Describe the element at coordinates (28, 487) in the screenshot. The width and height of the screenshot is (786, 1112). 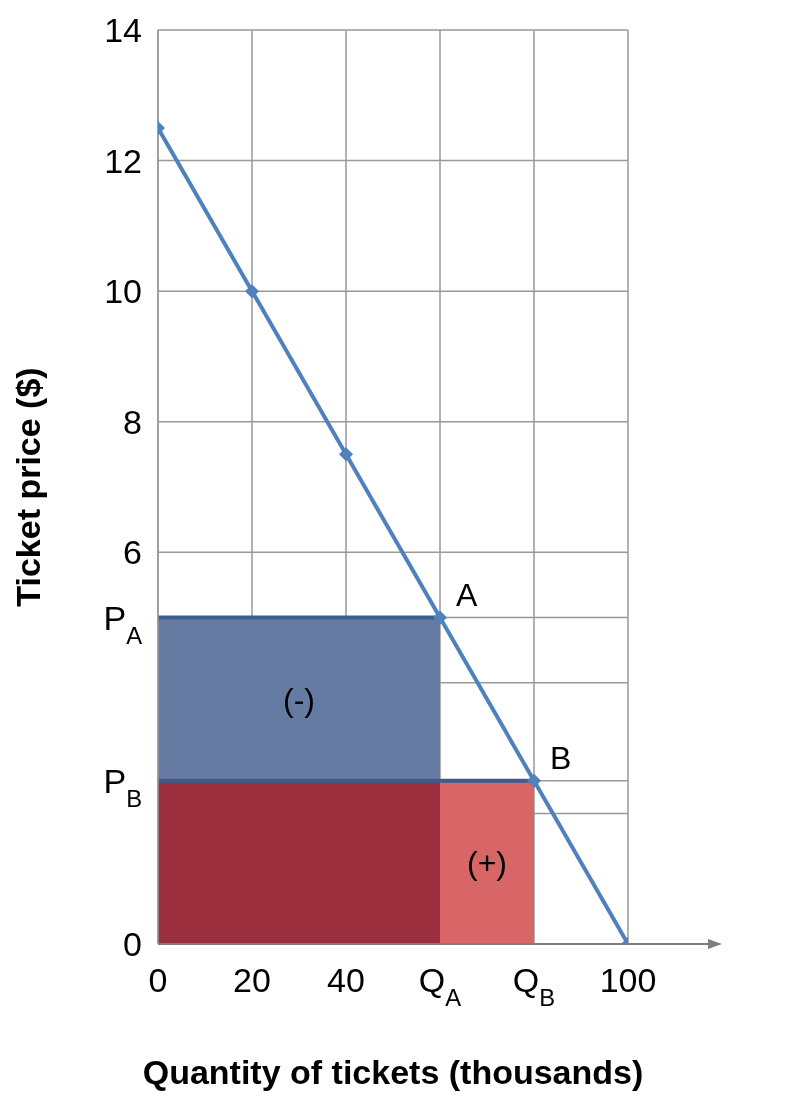
I see `y-axis-title: Ticket price ($)` at that location.